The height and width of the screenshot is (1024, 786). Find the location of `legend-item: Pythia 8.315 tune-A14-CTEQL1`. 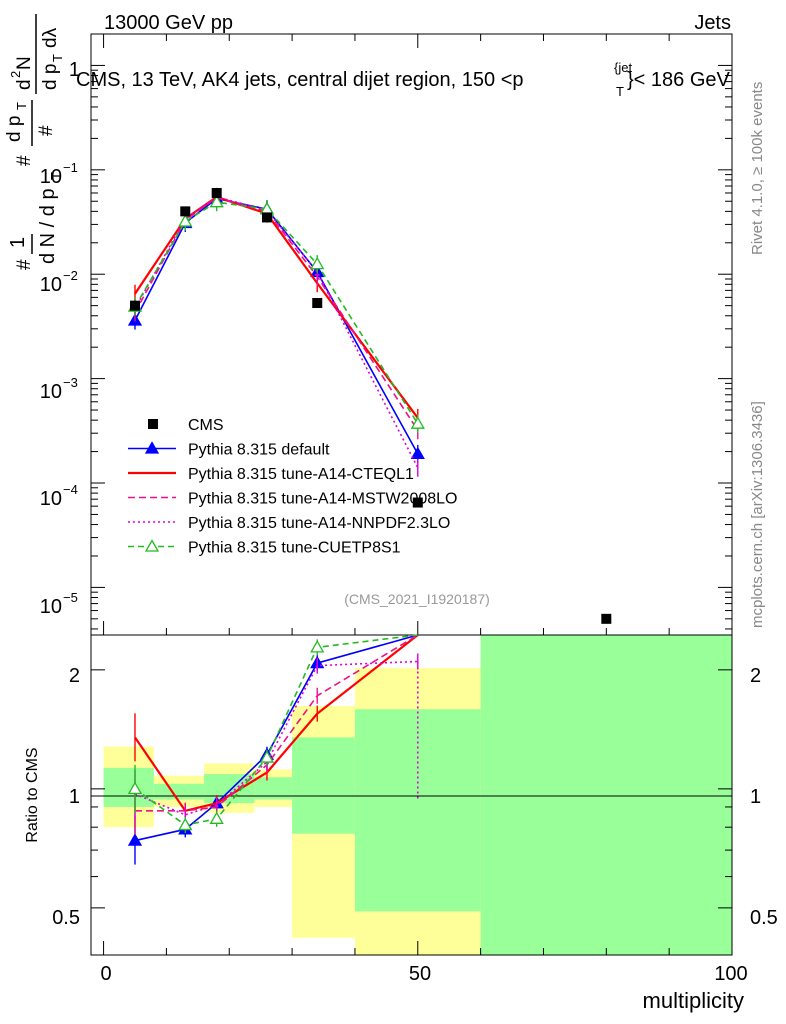

legend-item: Pythia 8.315 tune-A14-CTEQL1 is located at coordinates (271, 474).